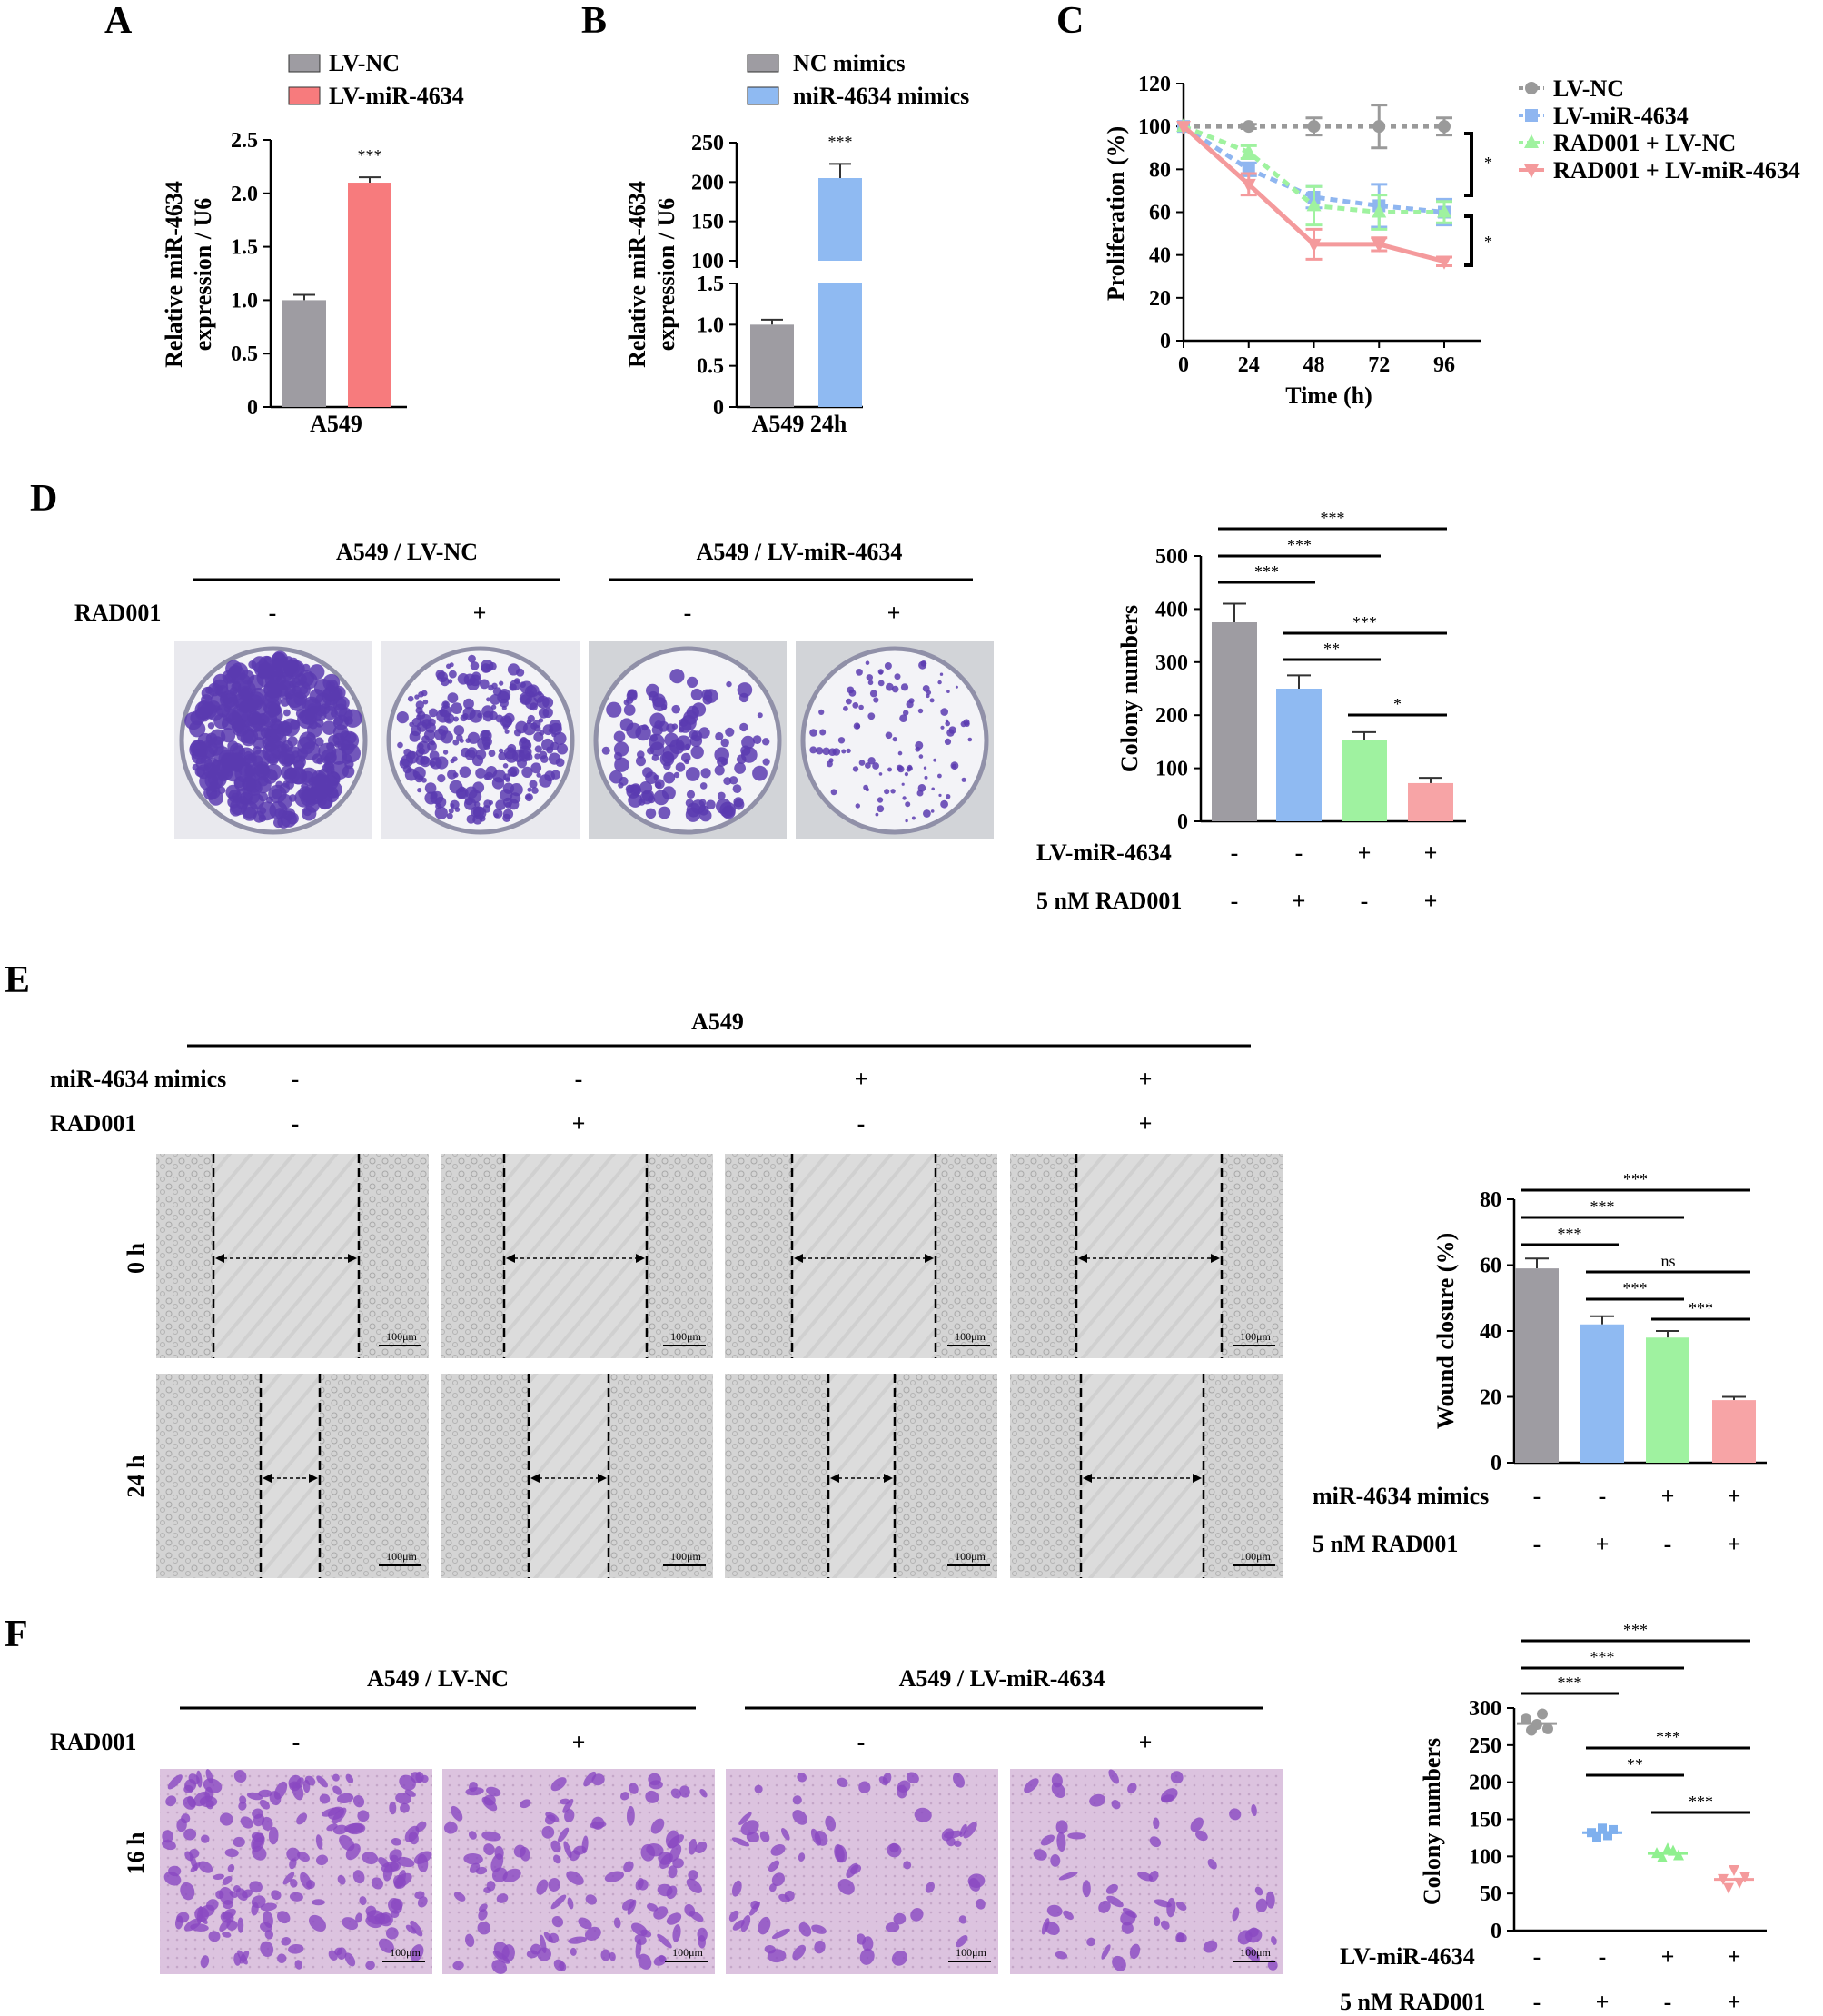 This screenshot has height=2016, width=1823. Describe the element at coordinates (861, 1123) in the screenshot. I see `row2-sign: -` at that location.